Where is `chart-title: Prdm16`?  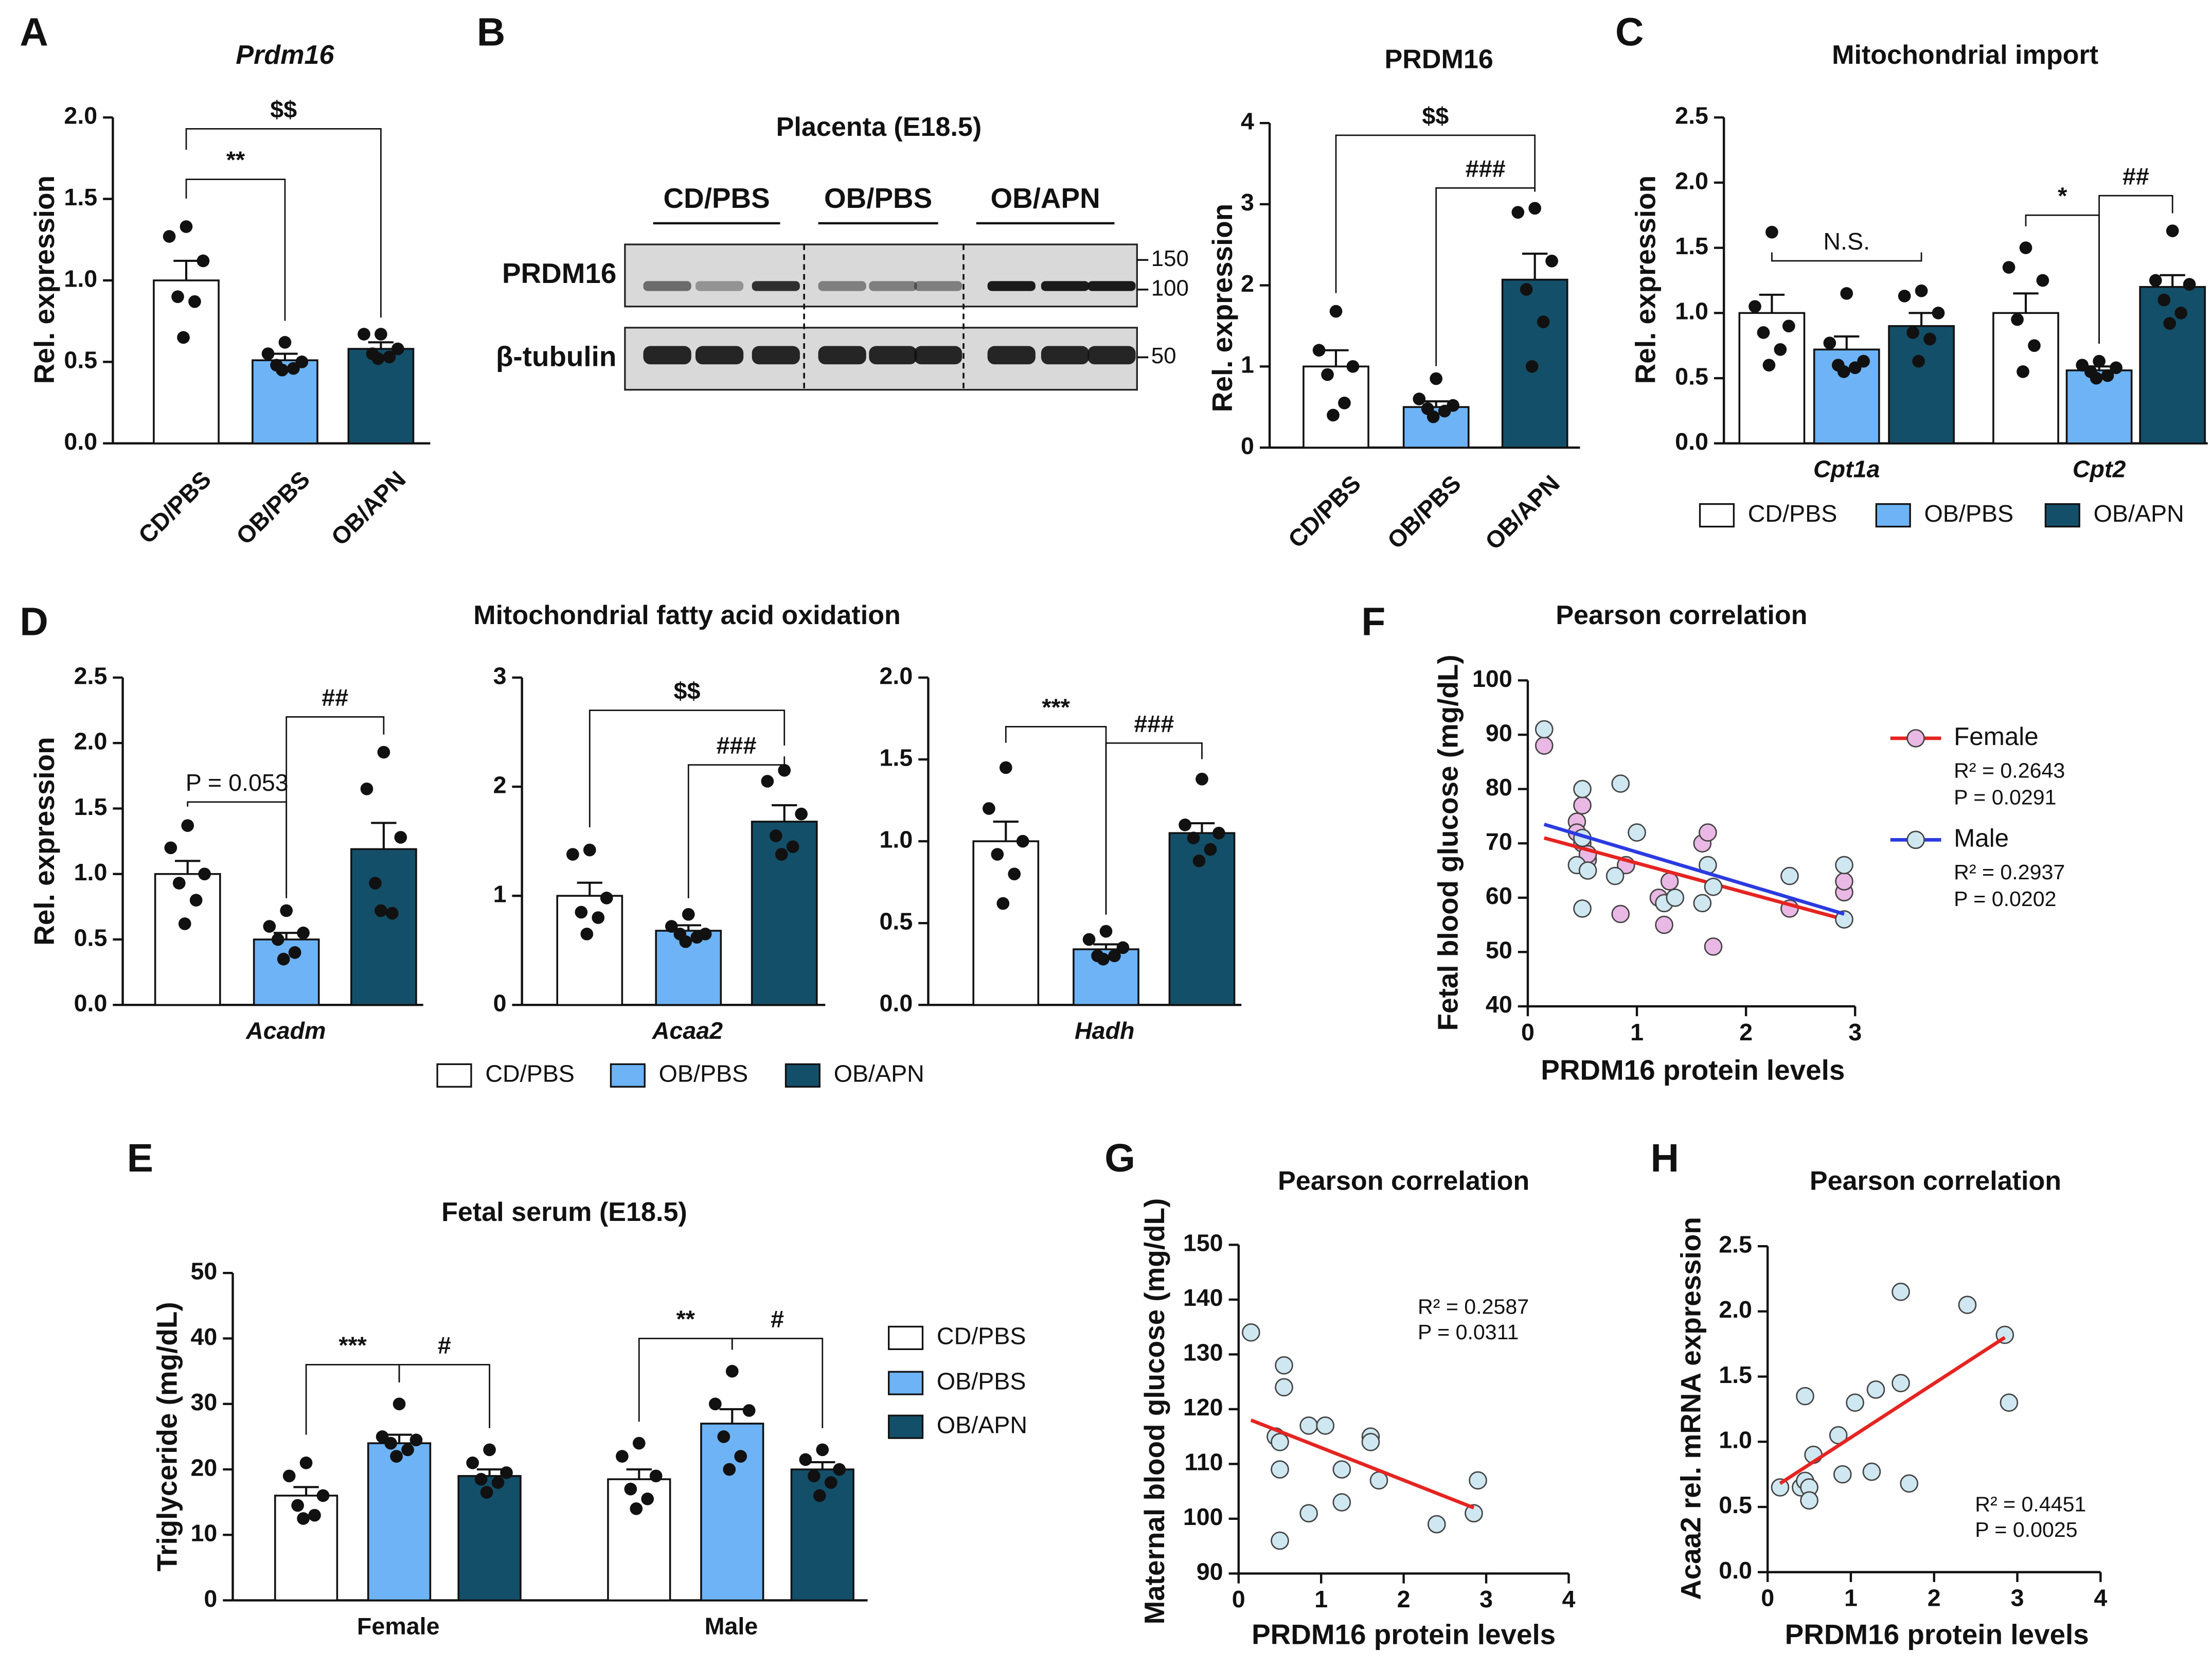
chart-title: Prdm16 is located at coordinates (285, 55).